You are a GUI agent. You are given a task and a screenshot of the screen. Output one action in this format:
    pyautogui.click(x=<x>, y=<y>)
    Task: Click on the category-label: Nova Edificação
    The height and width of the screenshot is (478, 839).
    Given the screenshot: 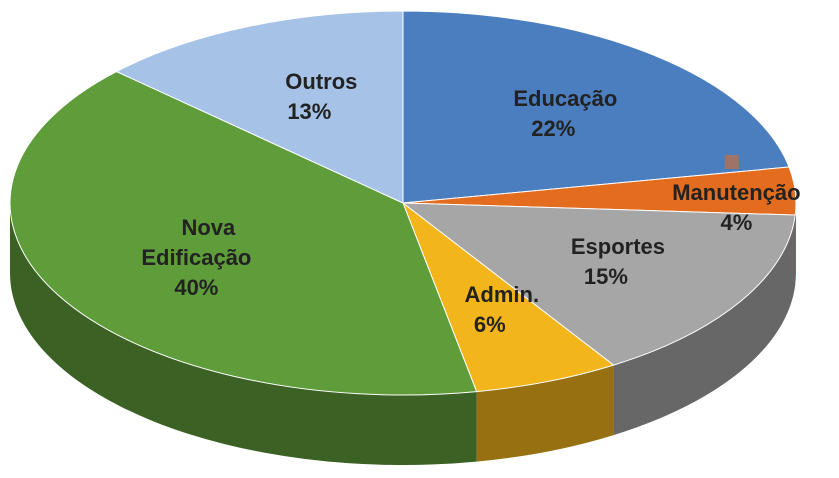 What is the action you would take?
    pyautogui.click(x=196, y=243)
    